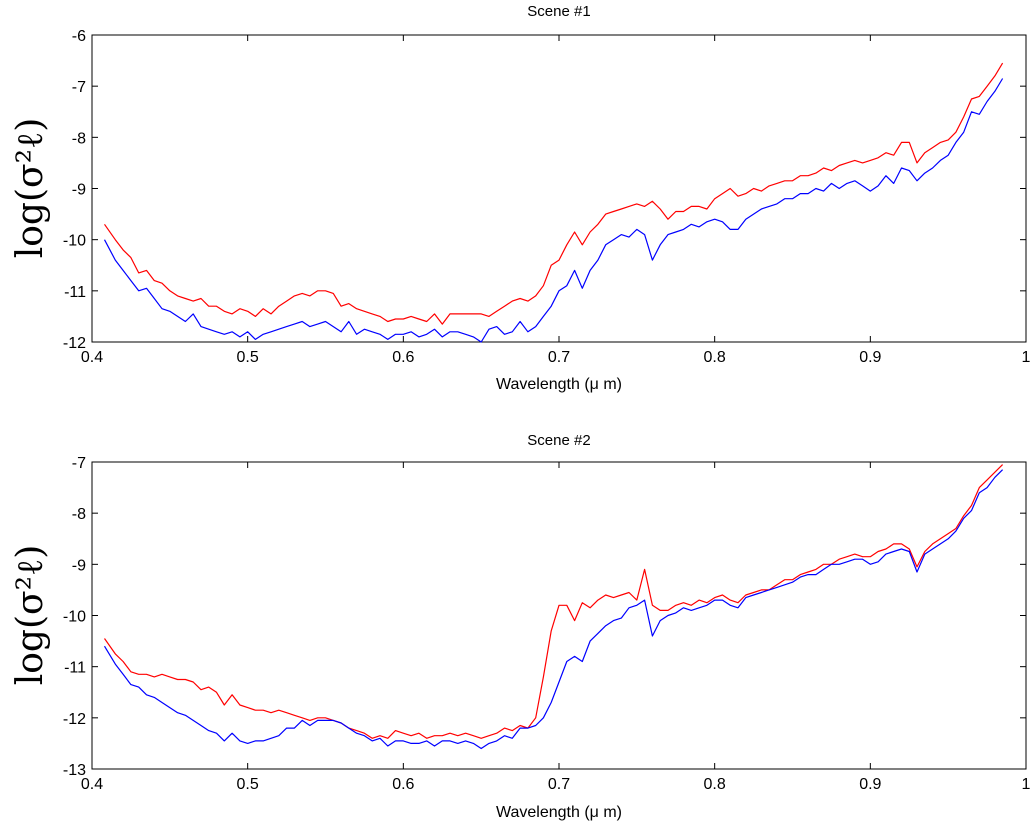 The image size is (1035, 834). Describe the element at coordinates (248, 784) in the screenshot. I see `scene-2-x-tick-label: 0.5` at that location.